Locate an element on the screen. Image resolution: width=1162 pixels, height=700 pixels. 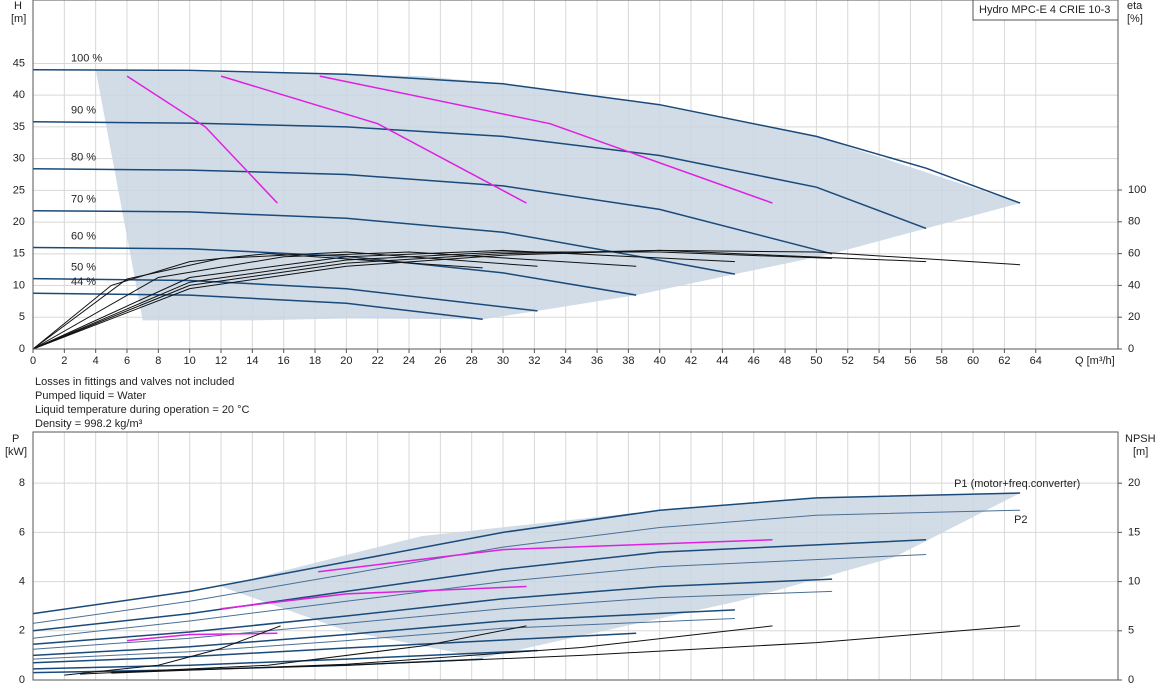
x-tick-label: 22 is located at coordinates (378, 361).